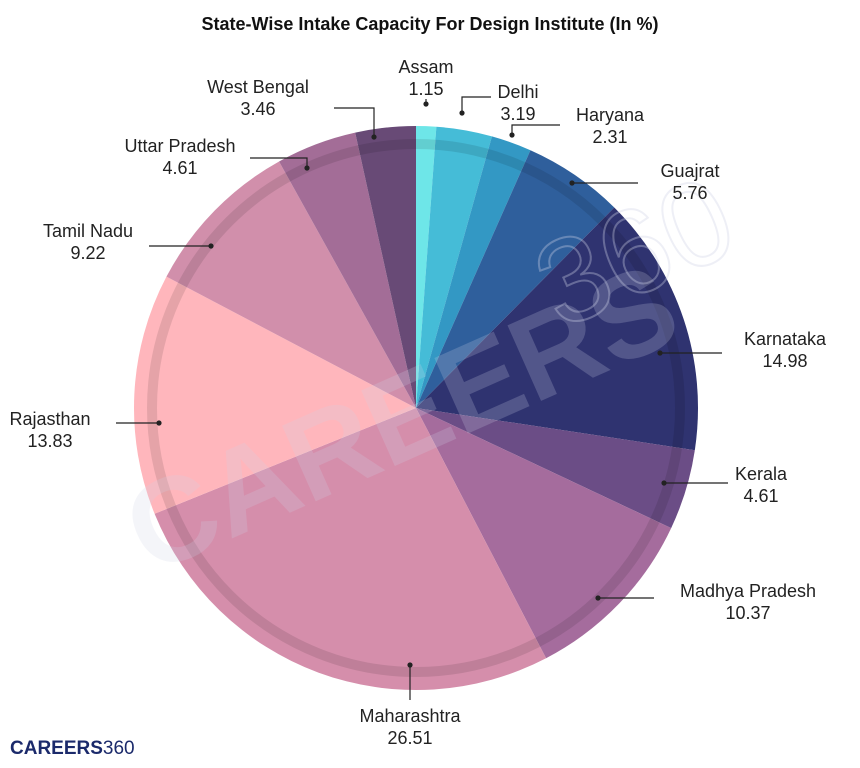  Describe the element at coordinates (258, 87) in the screenshot. I see `slice-label: West Bengal` at that location.